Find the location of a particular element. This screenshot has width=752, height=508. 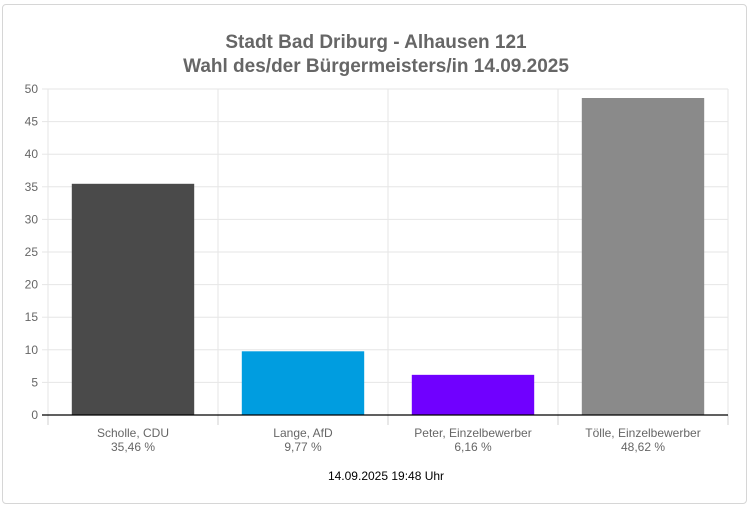

y-tick-label: 0 is located at coordinates (34, 415).